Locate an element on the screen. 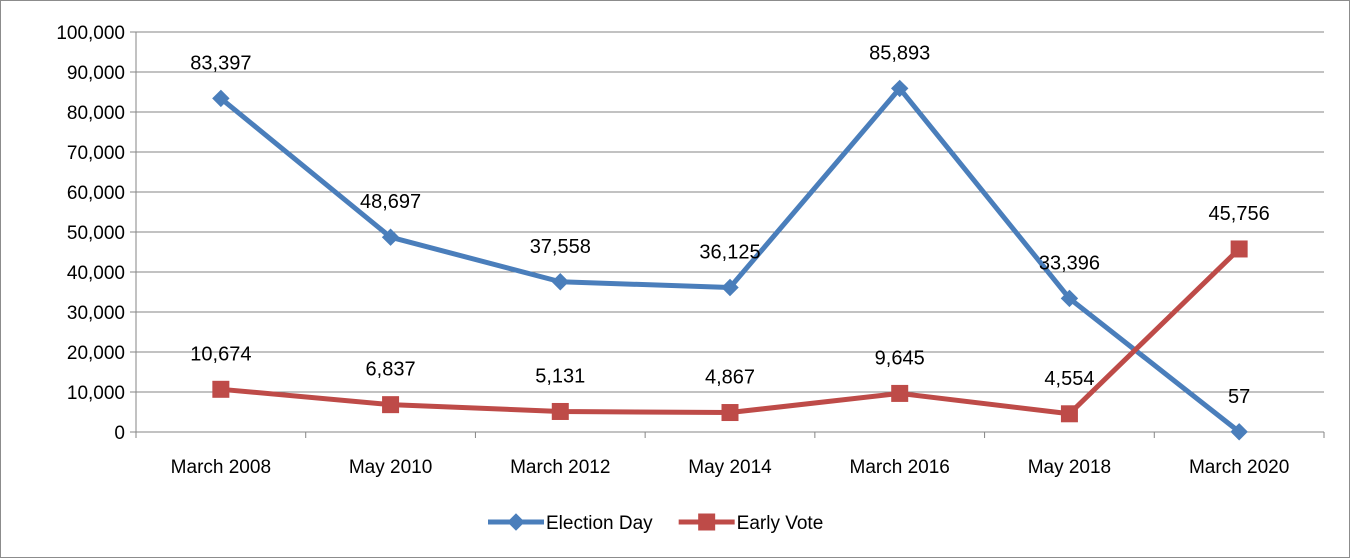 This screenshot has height=560, width=1352. election-day-data-label: 83,397 is located at coordinates (220, 63).